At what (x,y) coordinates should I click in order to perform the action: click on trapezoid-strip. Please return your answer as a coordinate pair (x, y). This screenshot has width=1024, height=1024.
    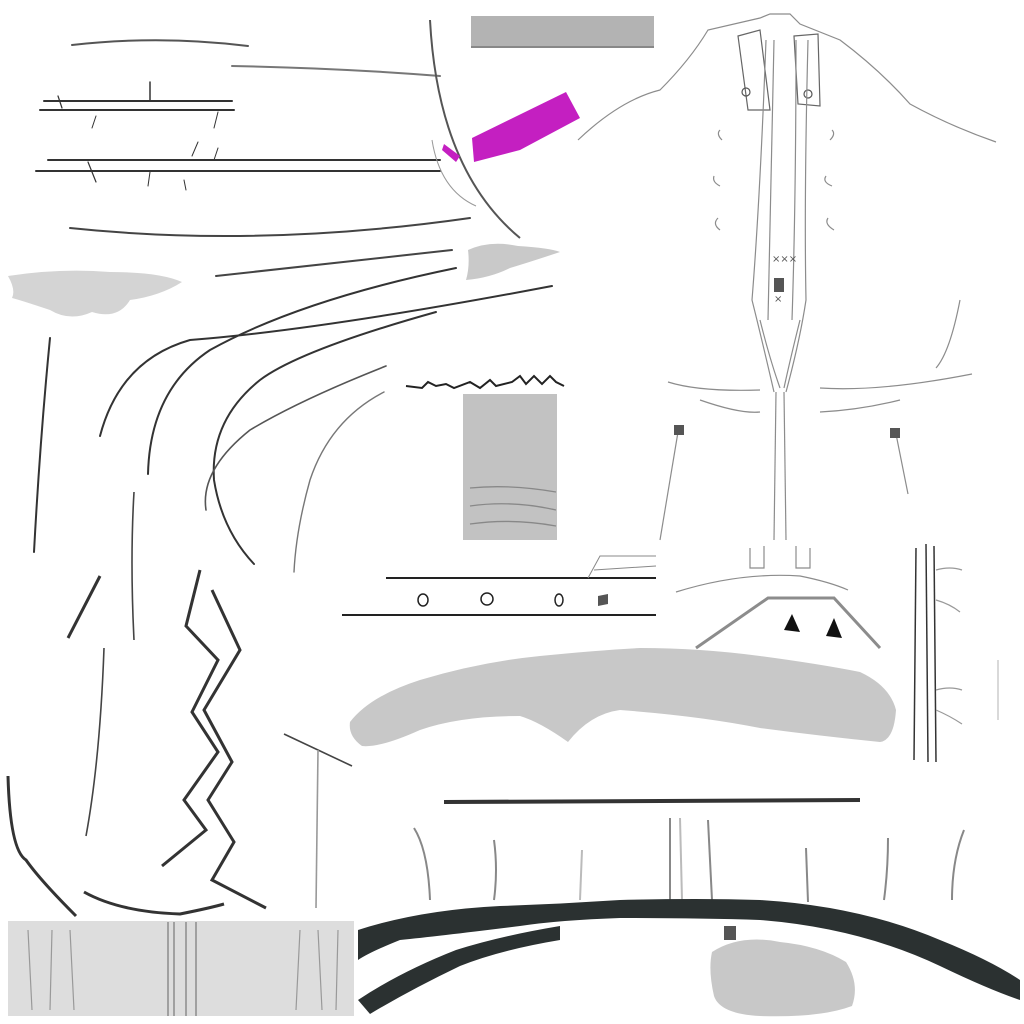
    Looking at the image, I should click on (788, 623).